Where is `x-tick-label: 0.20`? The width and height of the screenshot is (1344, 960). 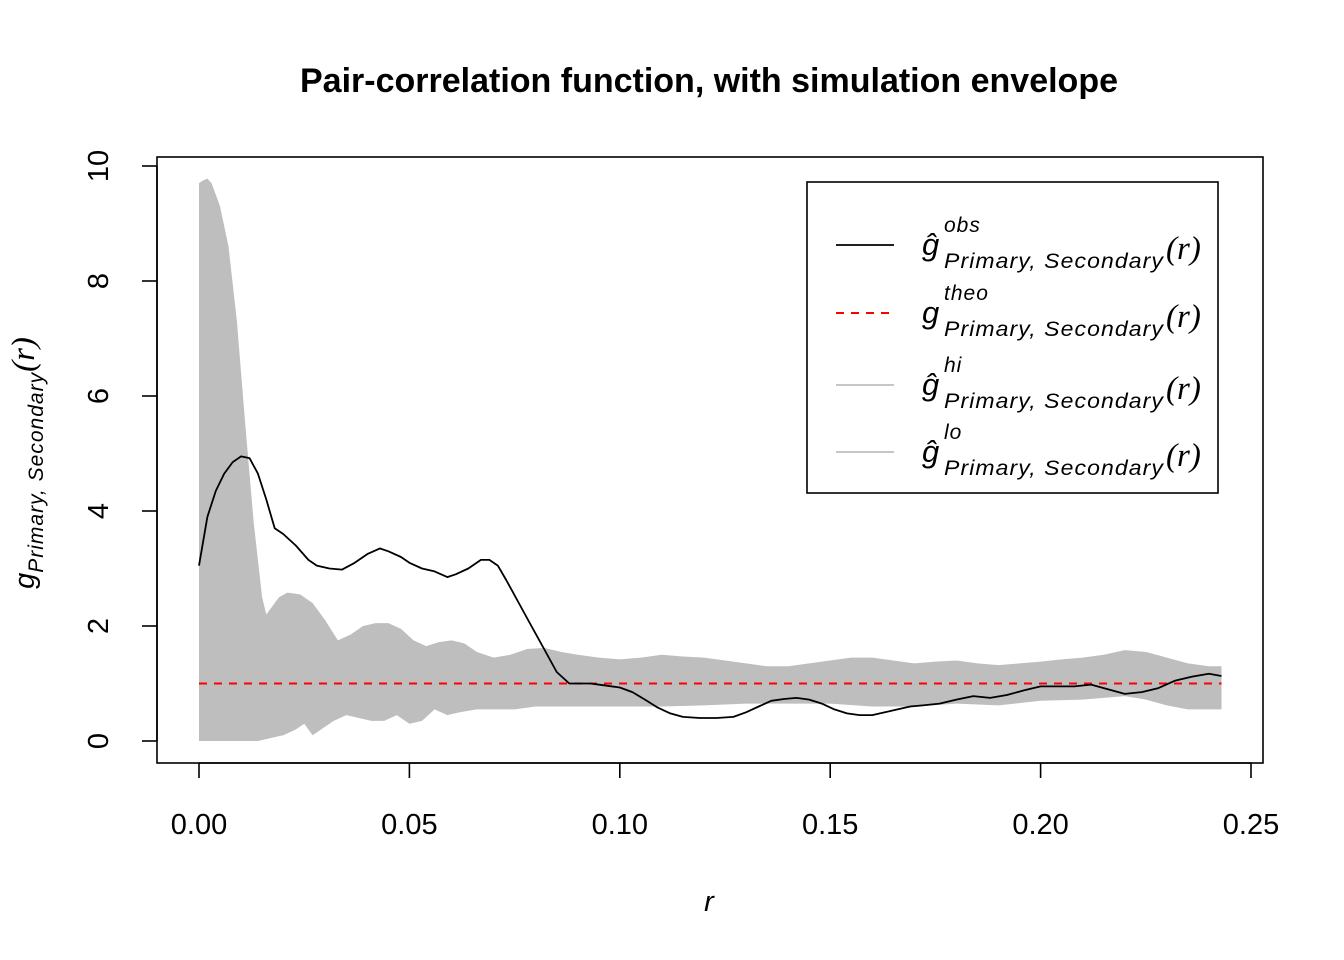 x-tick-label: 0.20 is located at coordinates (1040, 825).